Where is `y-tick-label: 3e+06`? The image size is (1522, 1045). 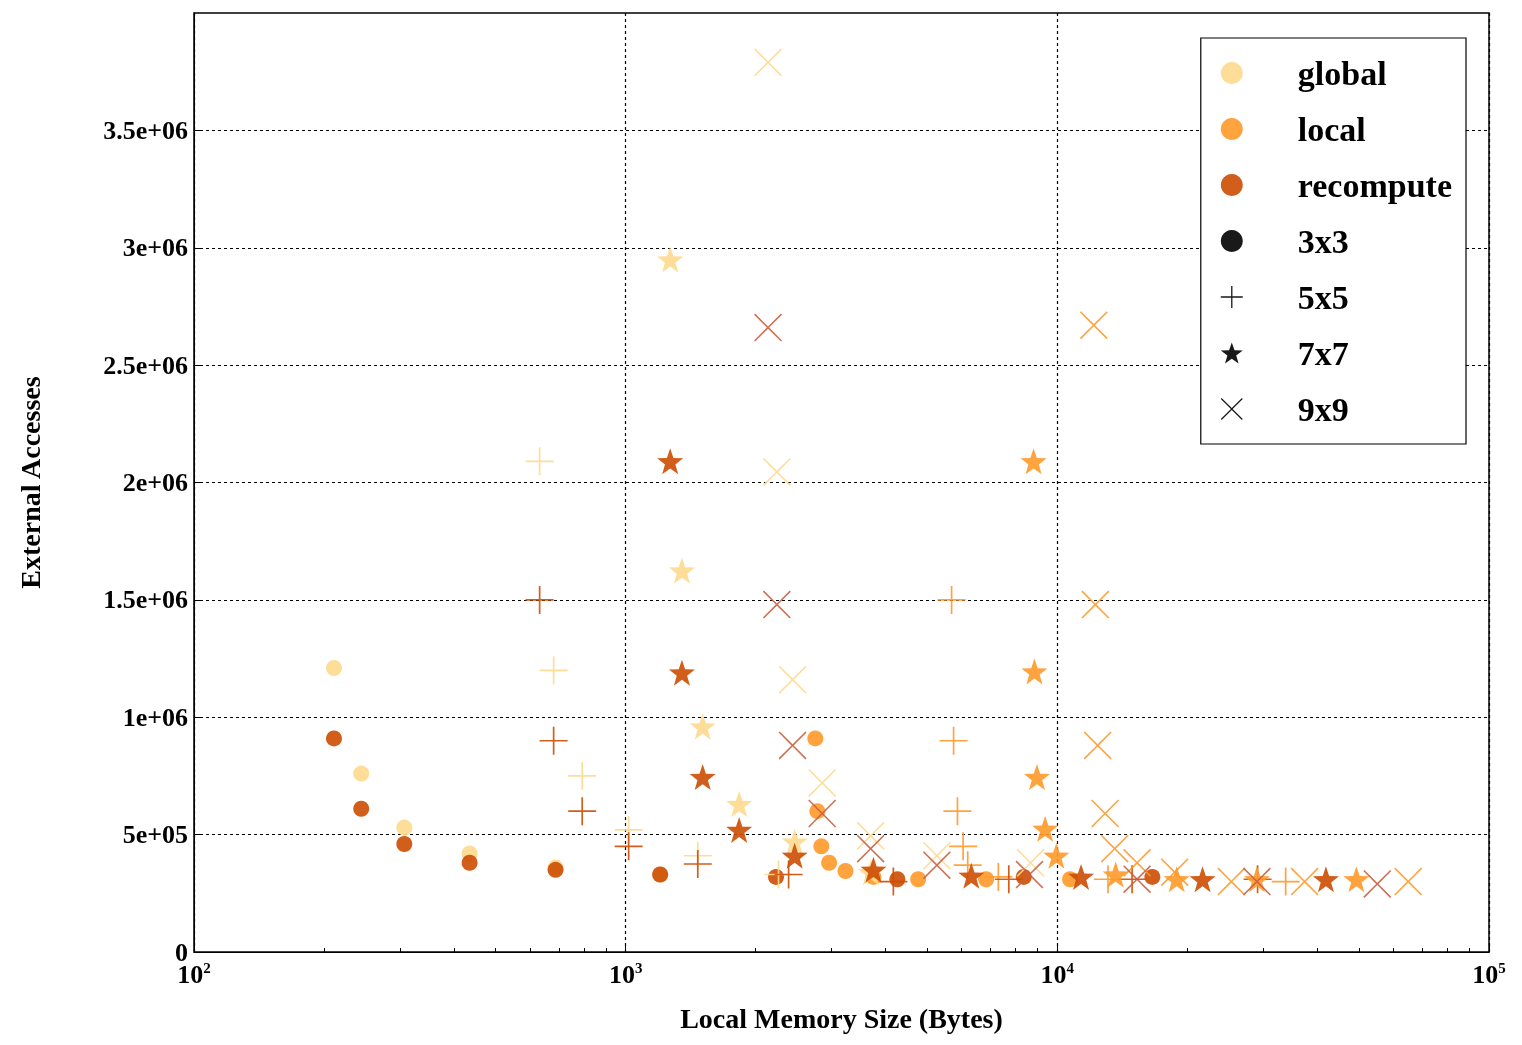 y-tick-label: 3e+06 is located at coordinates (155, 248).